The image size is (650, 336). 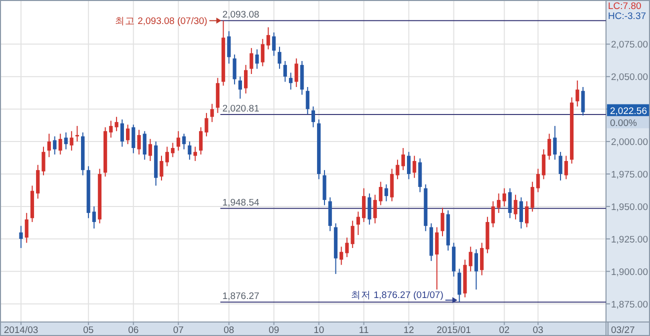 What do you see at coordinates (319, 330) in the screenshot?
I see `x-tick-label: 10` at bounding box center [319, 330].